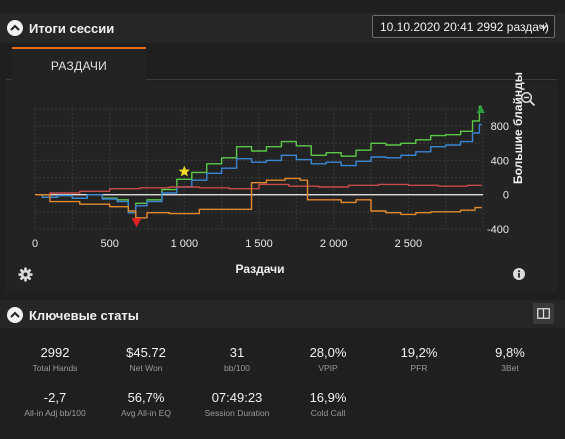  I want to click on stat-session-duration: 07:49:23 Session Duration, so click(237, 404).